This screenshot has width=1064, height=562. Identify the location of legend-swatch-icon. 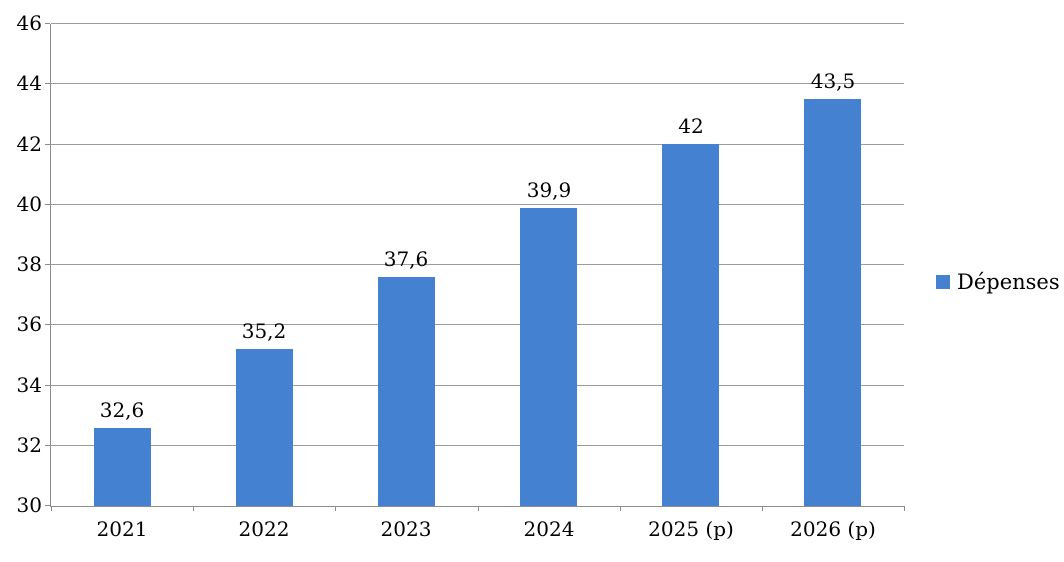
(943, 282).